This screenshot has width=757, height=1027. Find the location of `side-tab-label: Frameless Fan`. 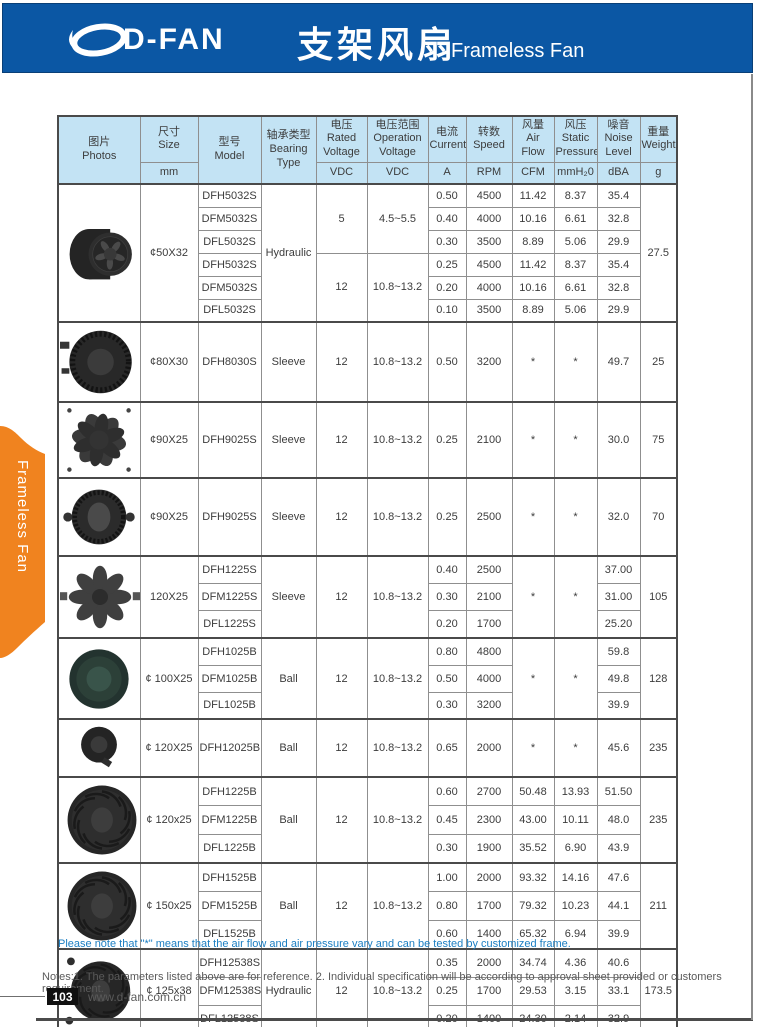

side-tab-label: Frameless Fan is located at coordinates (22, 517).